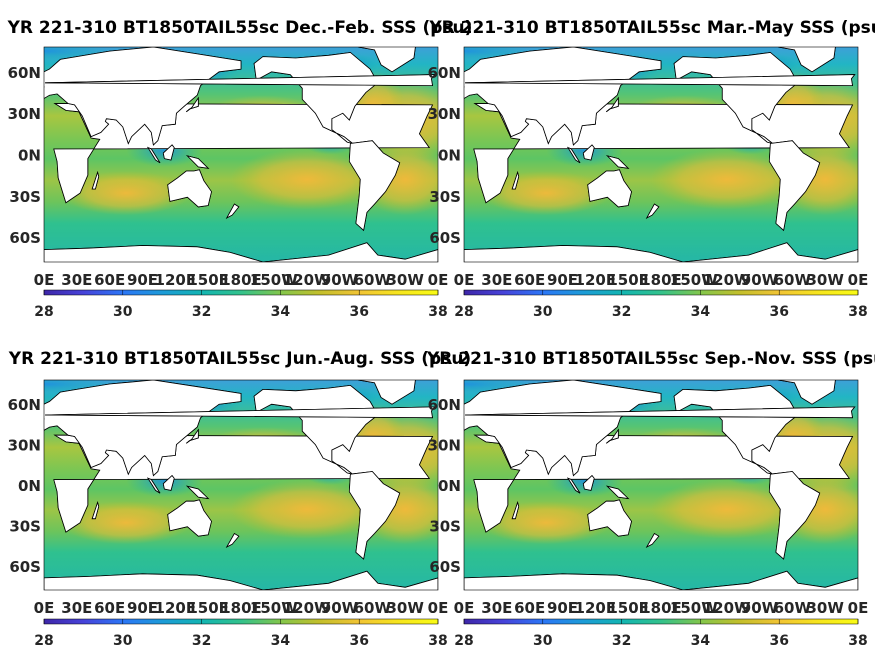 This screenshot has height=660, width=875. What do you see at coordinates (142, 608) in the screenshot?
I see `lon-tick-label: 90E` at bounding box center [142, 608].